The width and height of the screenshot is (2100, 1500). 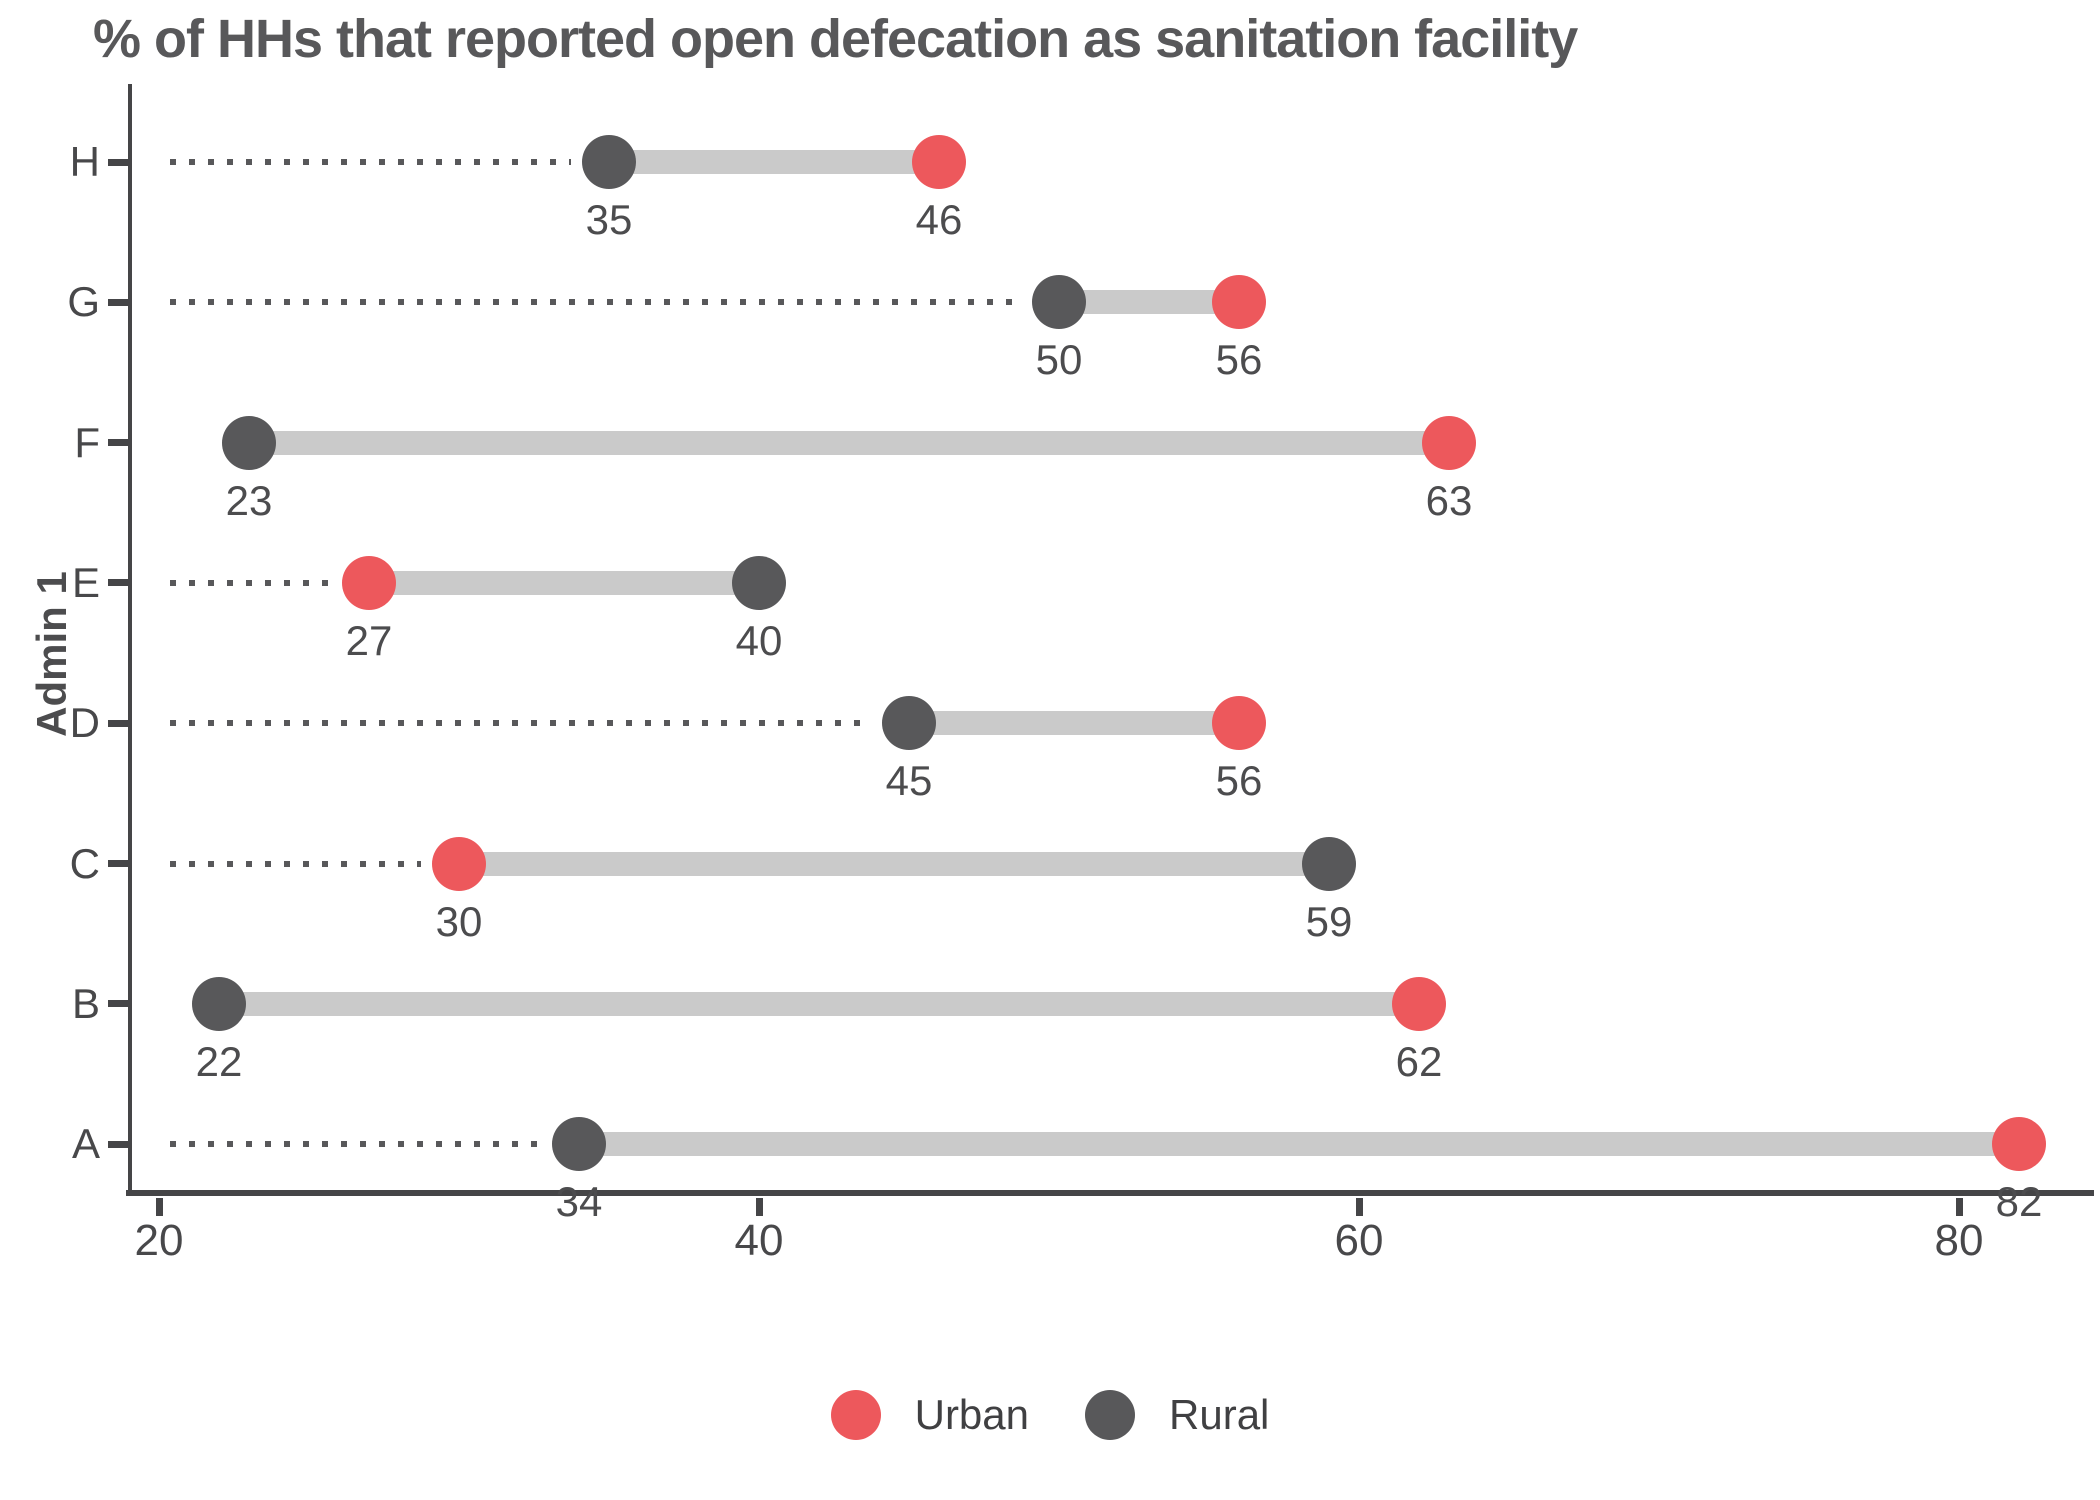 I want to click on rural-value-label: 50, so click(x=1059, y=360).